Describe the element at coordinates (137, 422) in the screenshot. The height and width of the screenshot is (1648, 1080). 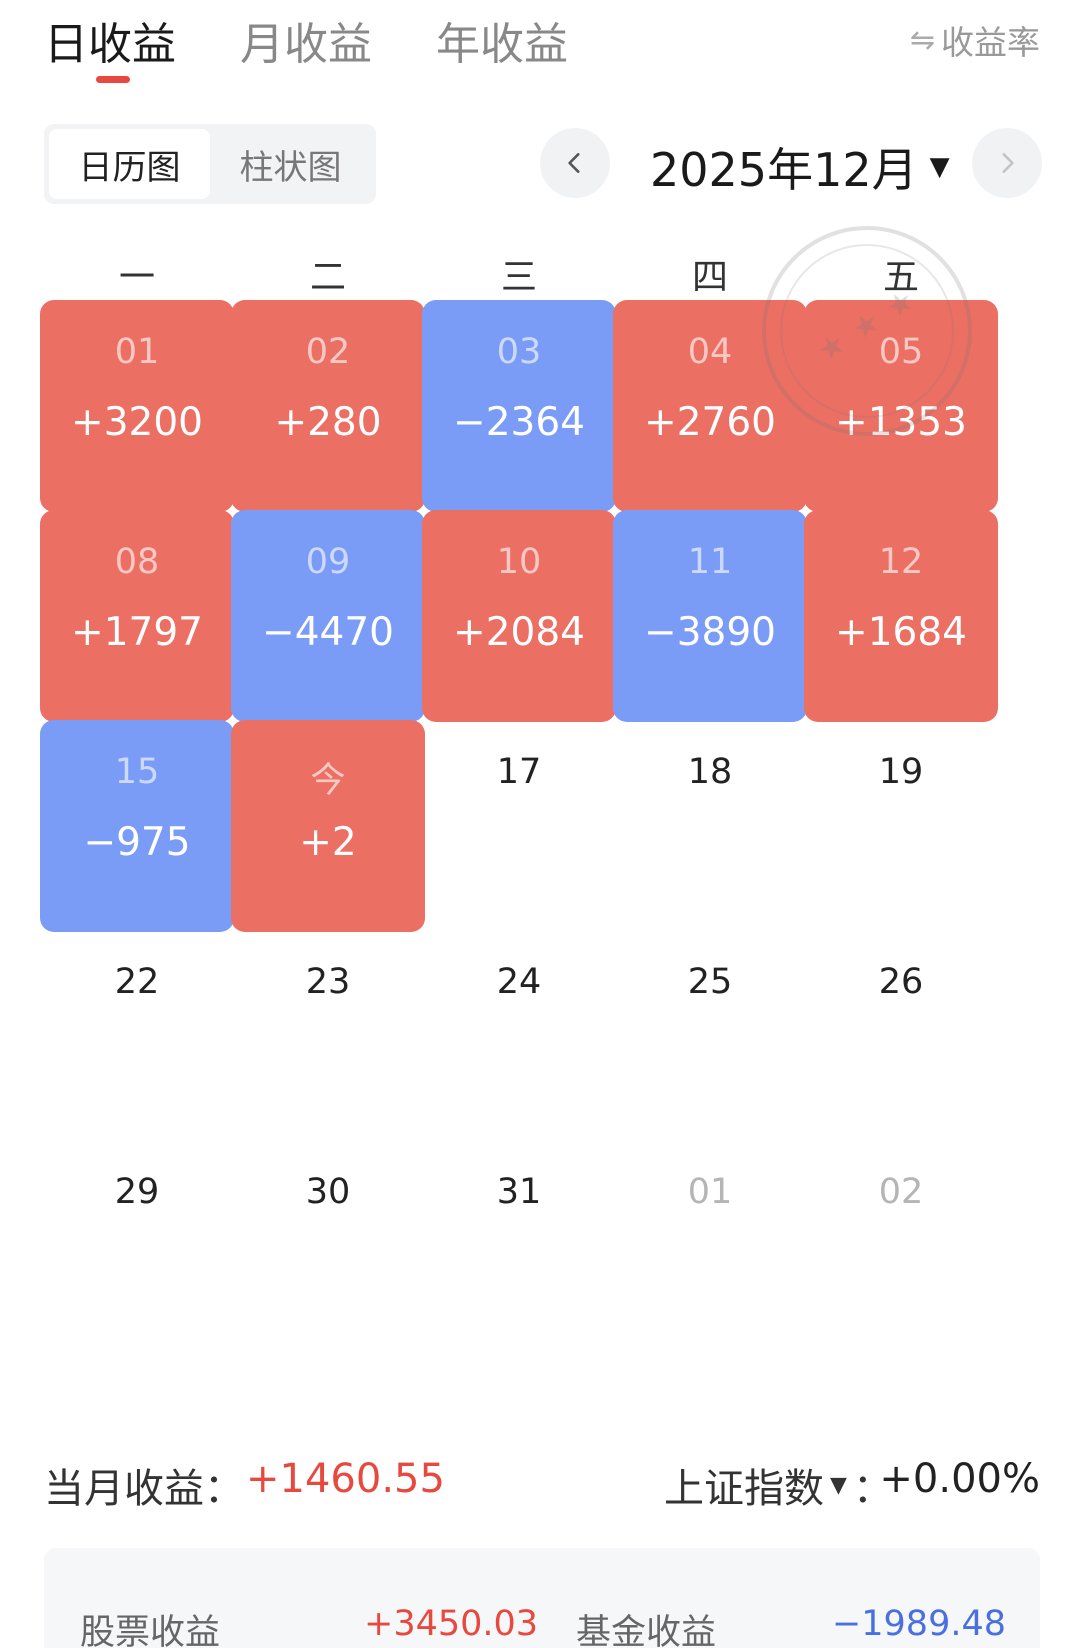
I see `day-earnings-value: +3200` at that location.